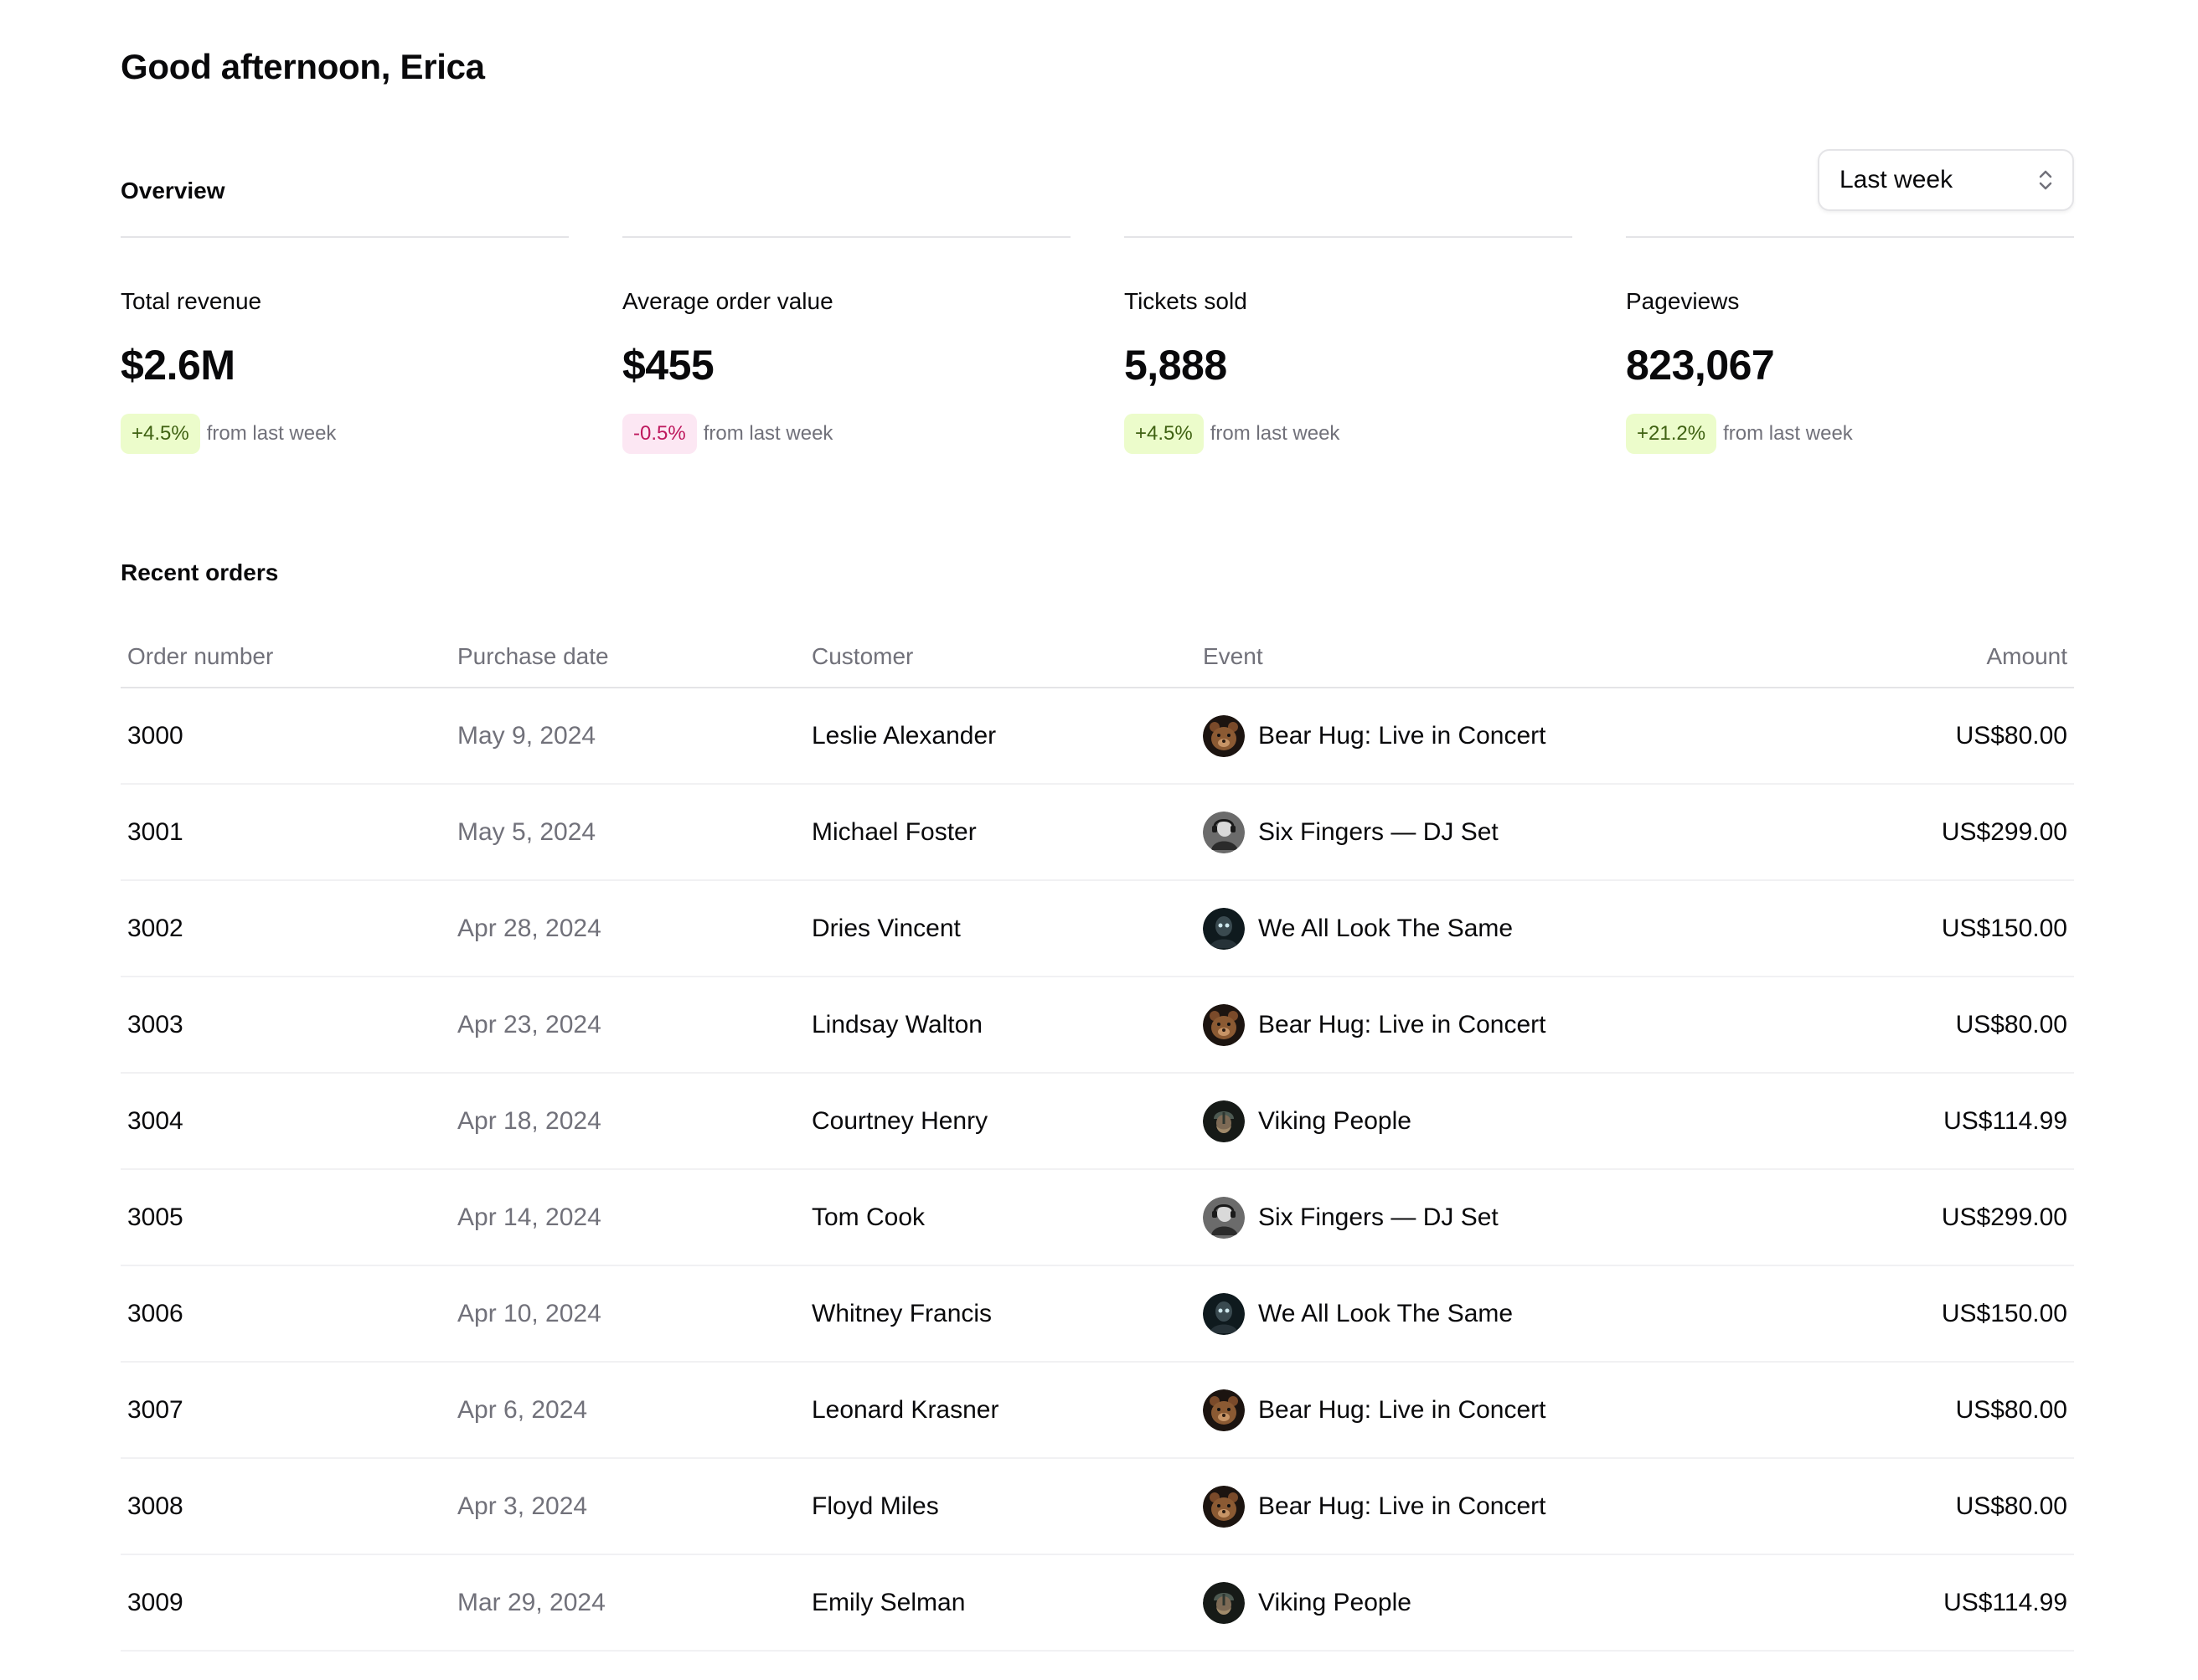 This screenshot has height=1680, width=2198. What do you see at coordinates (1185, 301) in the screenshot?
I see `stat-label: Tickets sold` at bounding box center [1185, 301].